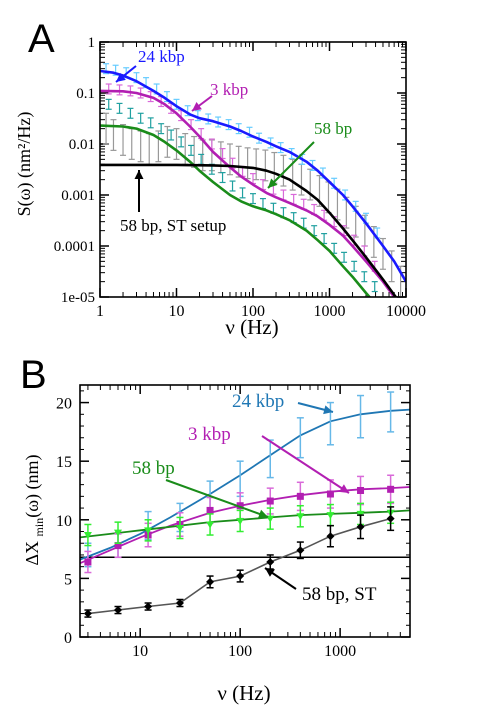  What do you see at coordinates (24, 164) in the screenshot?
I see `panel-a-ylabel: S(ω) (nm²/Hz)` at bounding box center [24, 164].